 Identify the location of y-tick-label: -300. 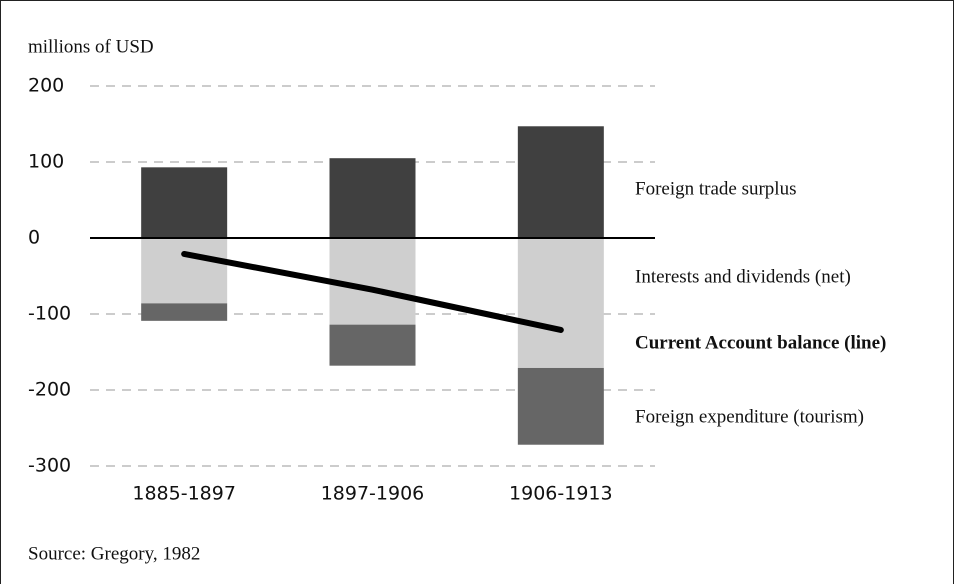
(49, 466).